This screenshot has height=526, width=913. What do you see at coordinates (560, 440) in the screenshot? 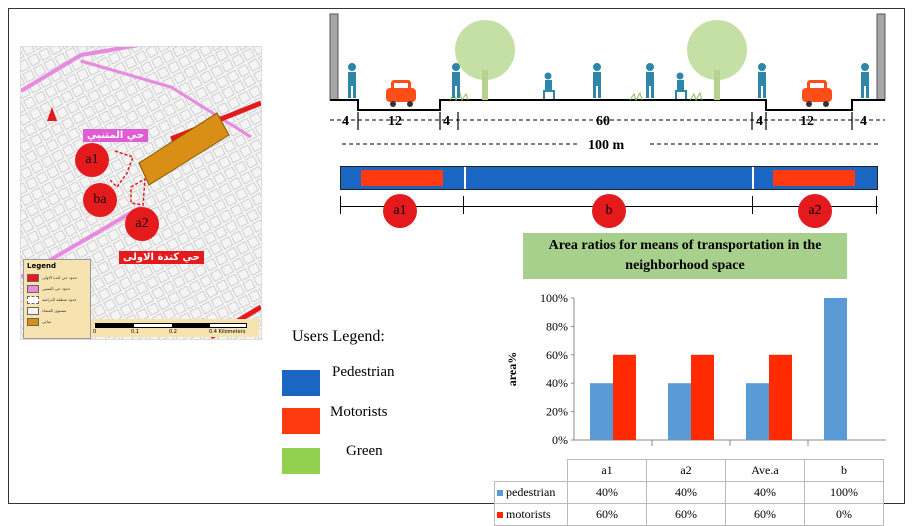
I see `y-tick-label: 0%` at bounding box center [560, 440].